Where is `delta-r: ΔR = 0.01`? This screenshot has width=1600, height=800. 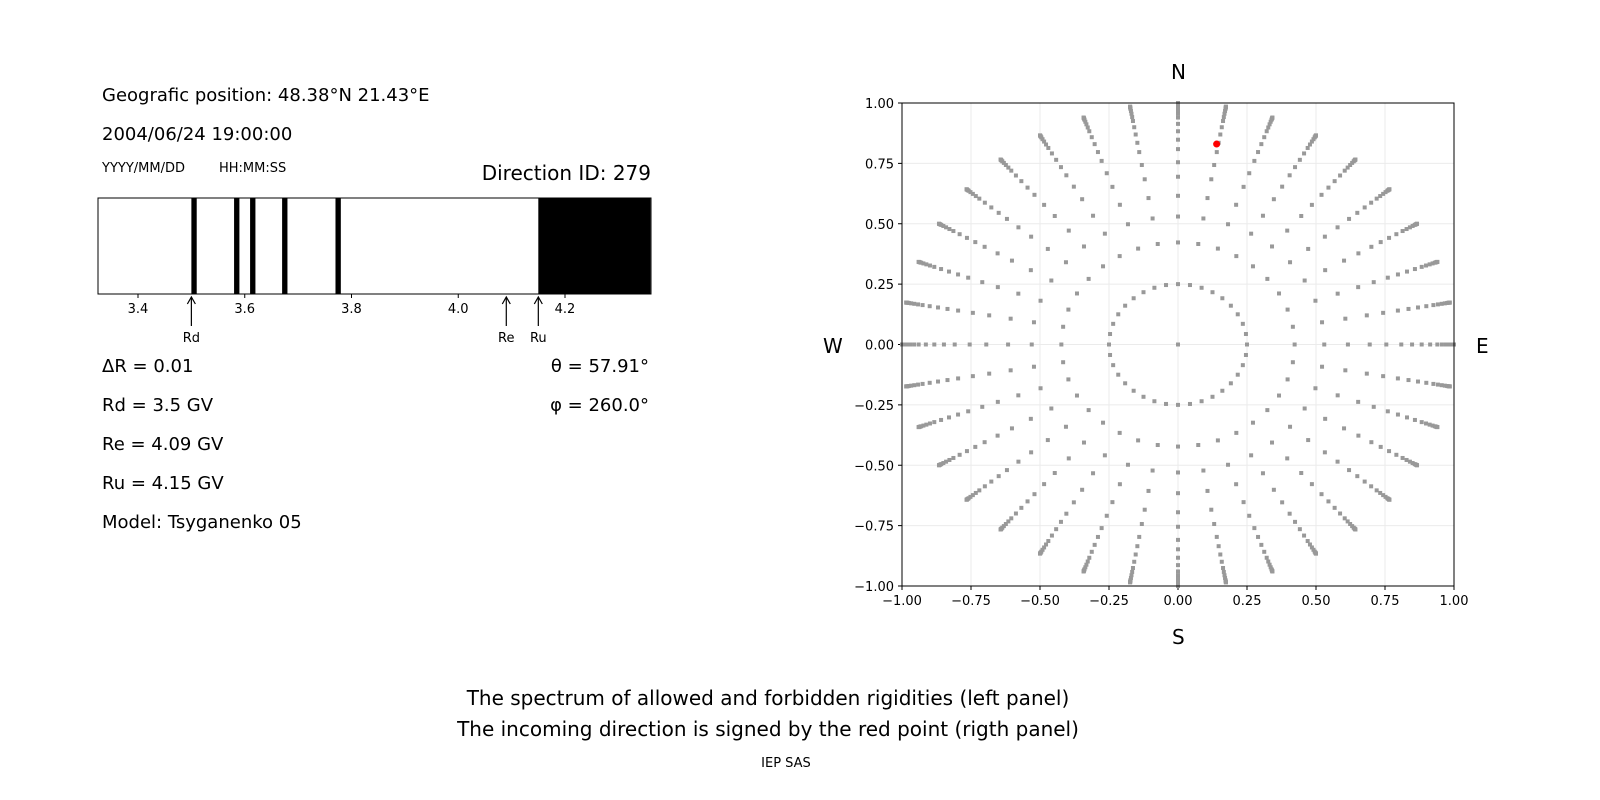
delta-r: ΔR = 0.01 is located at coordinates (148, 366).